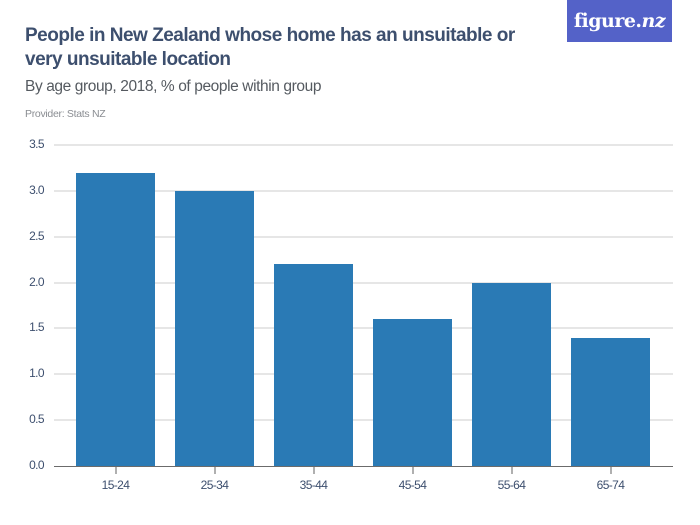 This screenshot has width=700, height=525. I want to click on y-tick-label: 2.5, so click(36, 235).